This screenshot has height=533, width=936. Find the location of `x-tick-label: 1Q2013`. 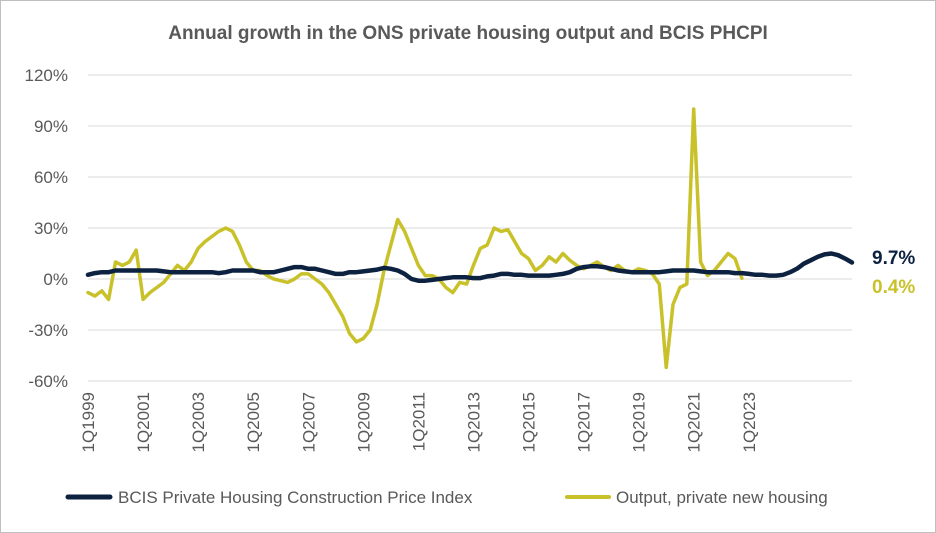

x-tick-label: 1Q2013 is located at coordinates (473, 422).